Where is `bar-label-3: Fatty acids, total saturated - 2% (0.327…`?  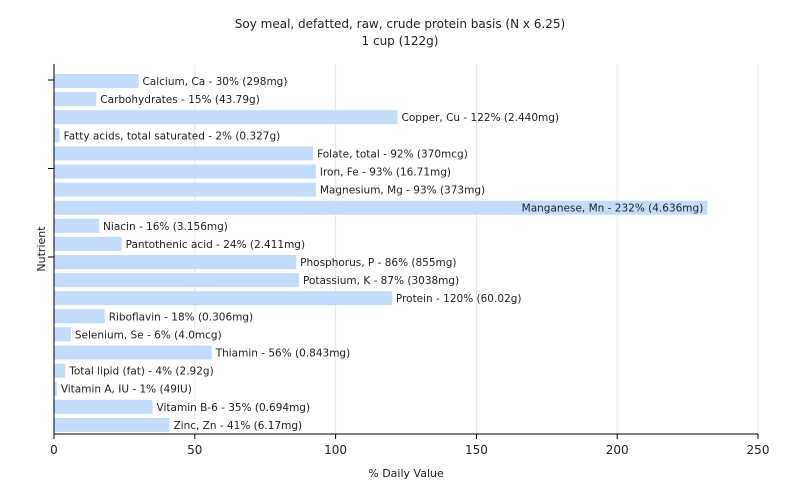
bar-label-3: Fatty acids, total saturated - 2% (0.327… is located at coordinates (172, 136).